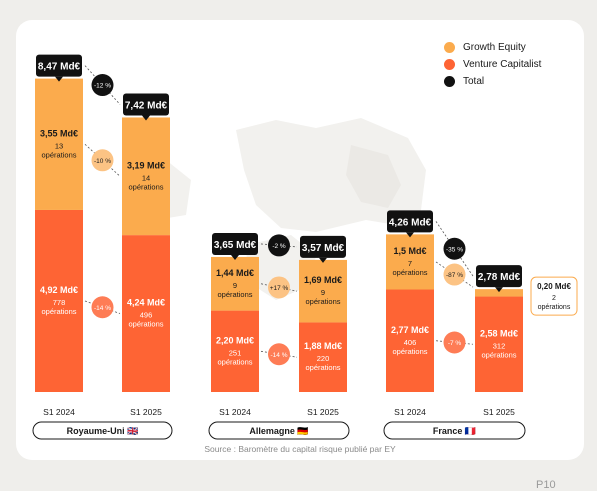 This screenshot has height=491, width=597. What do you see at coordinates (235, 273) in the screenshot?
I see `group-1-period-0-ge-value: 1,44 Md€` at bounding box center [235, 273].